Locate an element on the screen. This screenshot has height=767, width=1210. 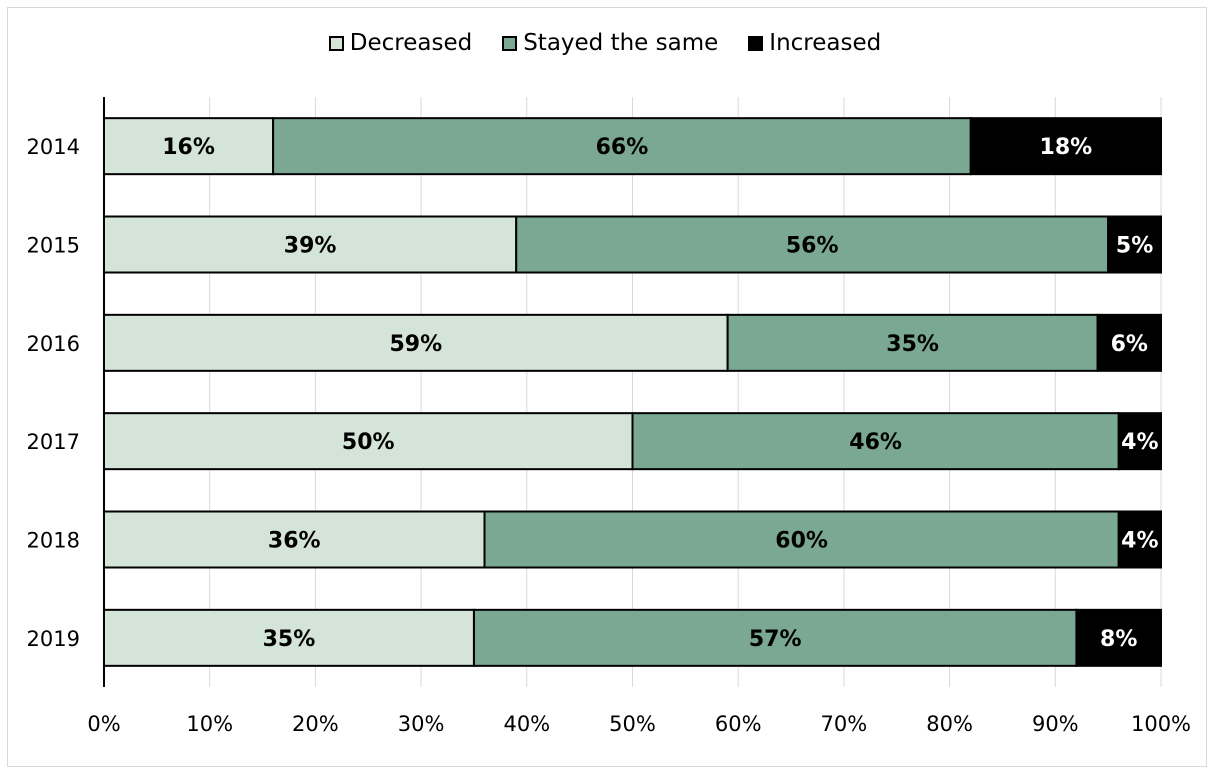
legend: Decreased Stayed the same Increased is located at coordinates (605, 43).